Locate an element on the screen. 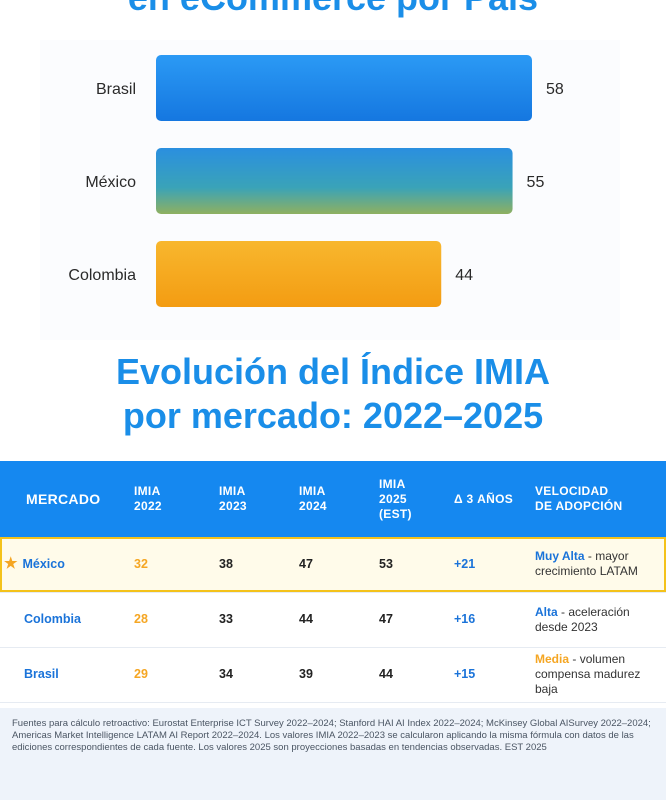 The width and height of the screenshot is (666, 800). imia-2024-cell: 47 is located at coordinates (306, 563).